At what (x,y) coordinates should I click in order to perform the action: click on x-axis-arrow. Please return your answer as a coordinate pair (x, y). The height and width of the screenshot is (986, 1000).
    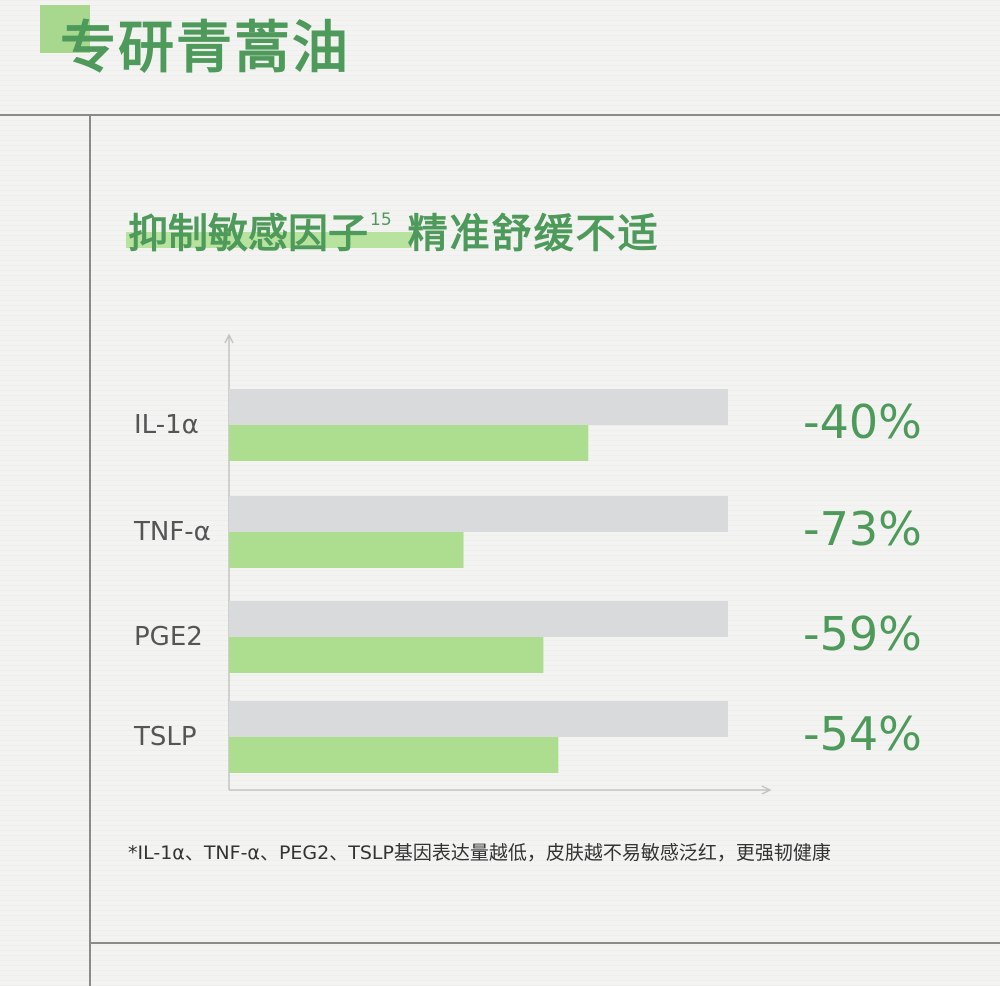
    Looking at the image, I should click on (766, 790).